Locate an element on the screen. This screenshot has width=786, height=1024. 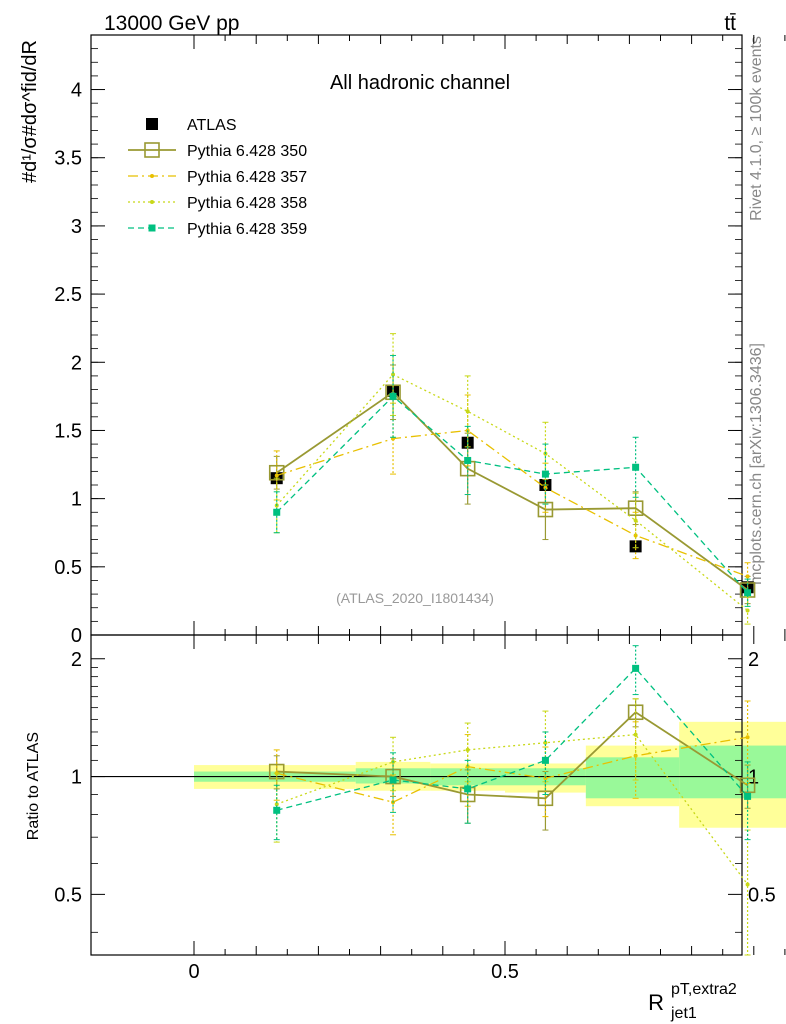
main-y-tick-label: 0 is located at coordinates (76, 636).